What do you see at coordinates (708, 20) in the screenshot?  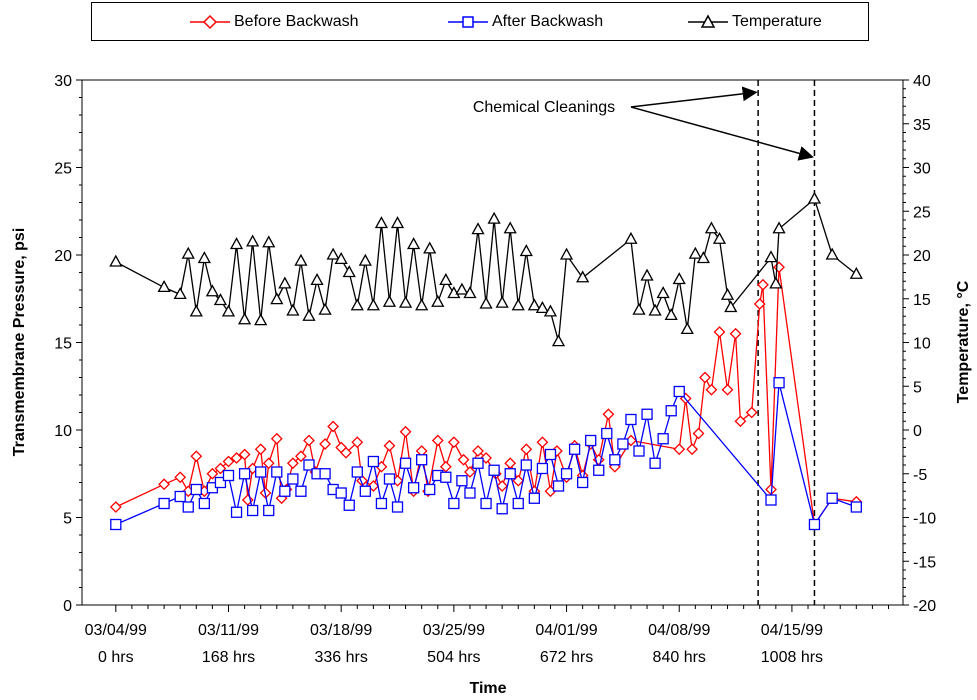 I see `triangle-marker-icon` at bounding box center [708, 20].